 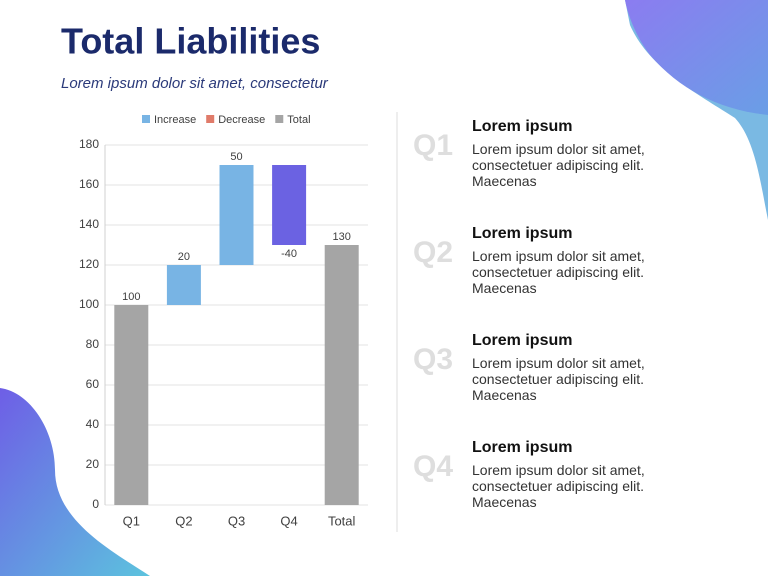 What do you see at coordinates (89, 144) in the screenshot?
I see `y-tick-label: 180` at bounding box center [89, 144].